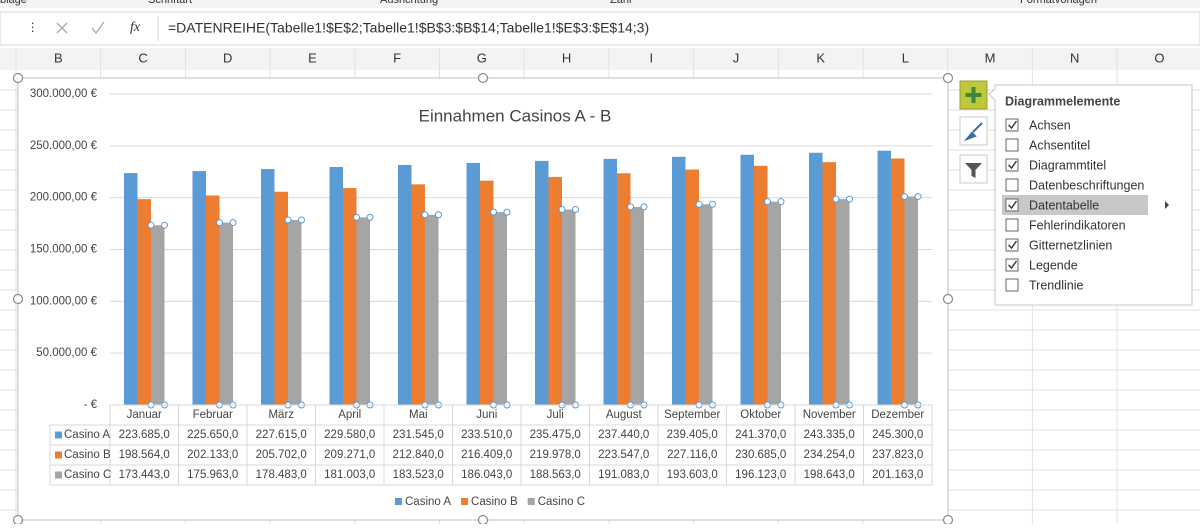 The image size is (1200, 529). What do you see at coordinates (1074, 57) in the screenshot?
I see `column-header: N` at bounding box center [1074, 57].